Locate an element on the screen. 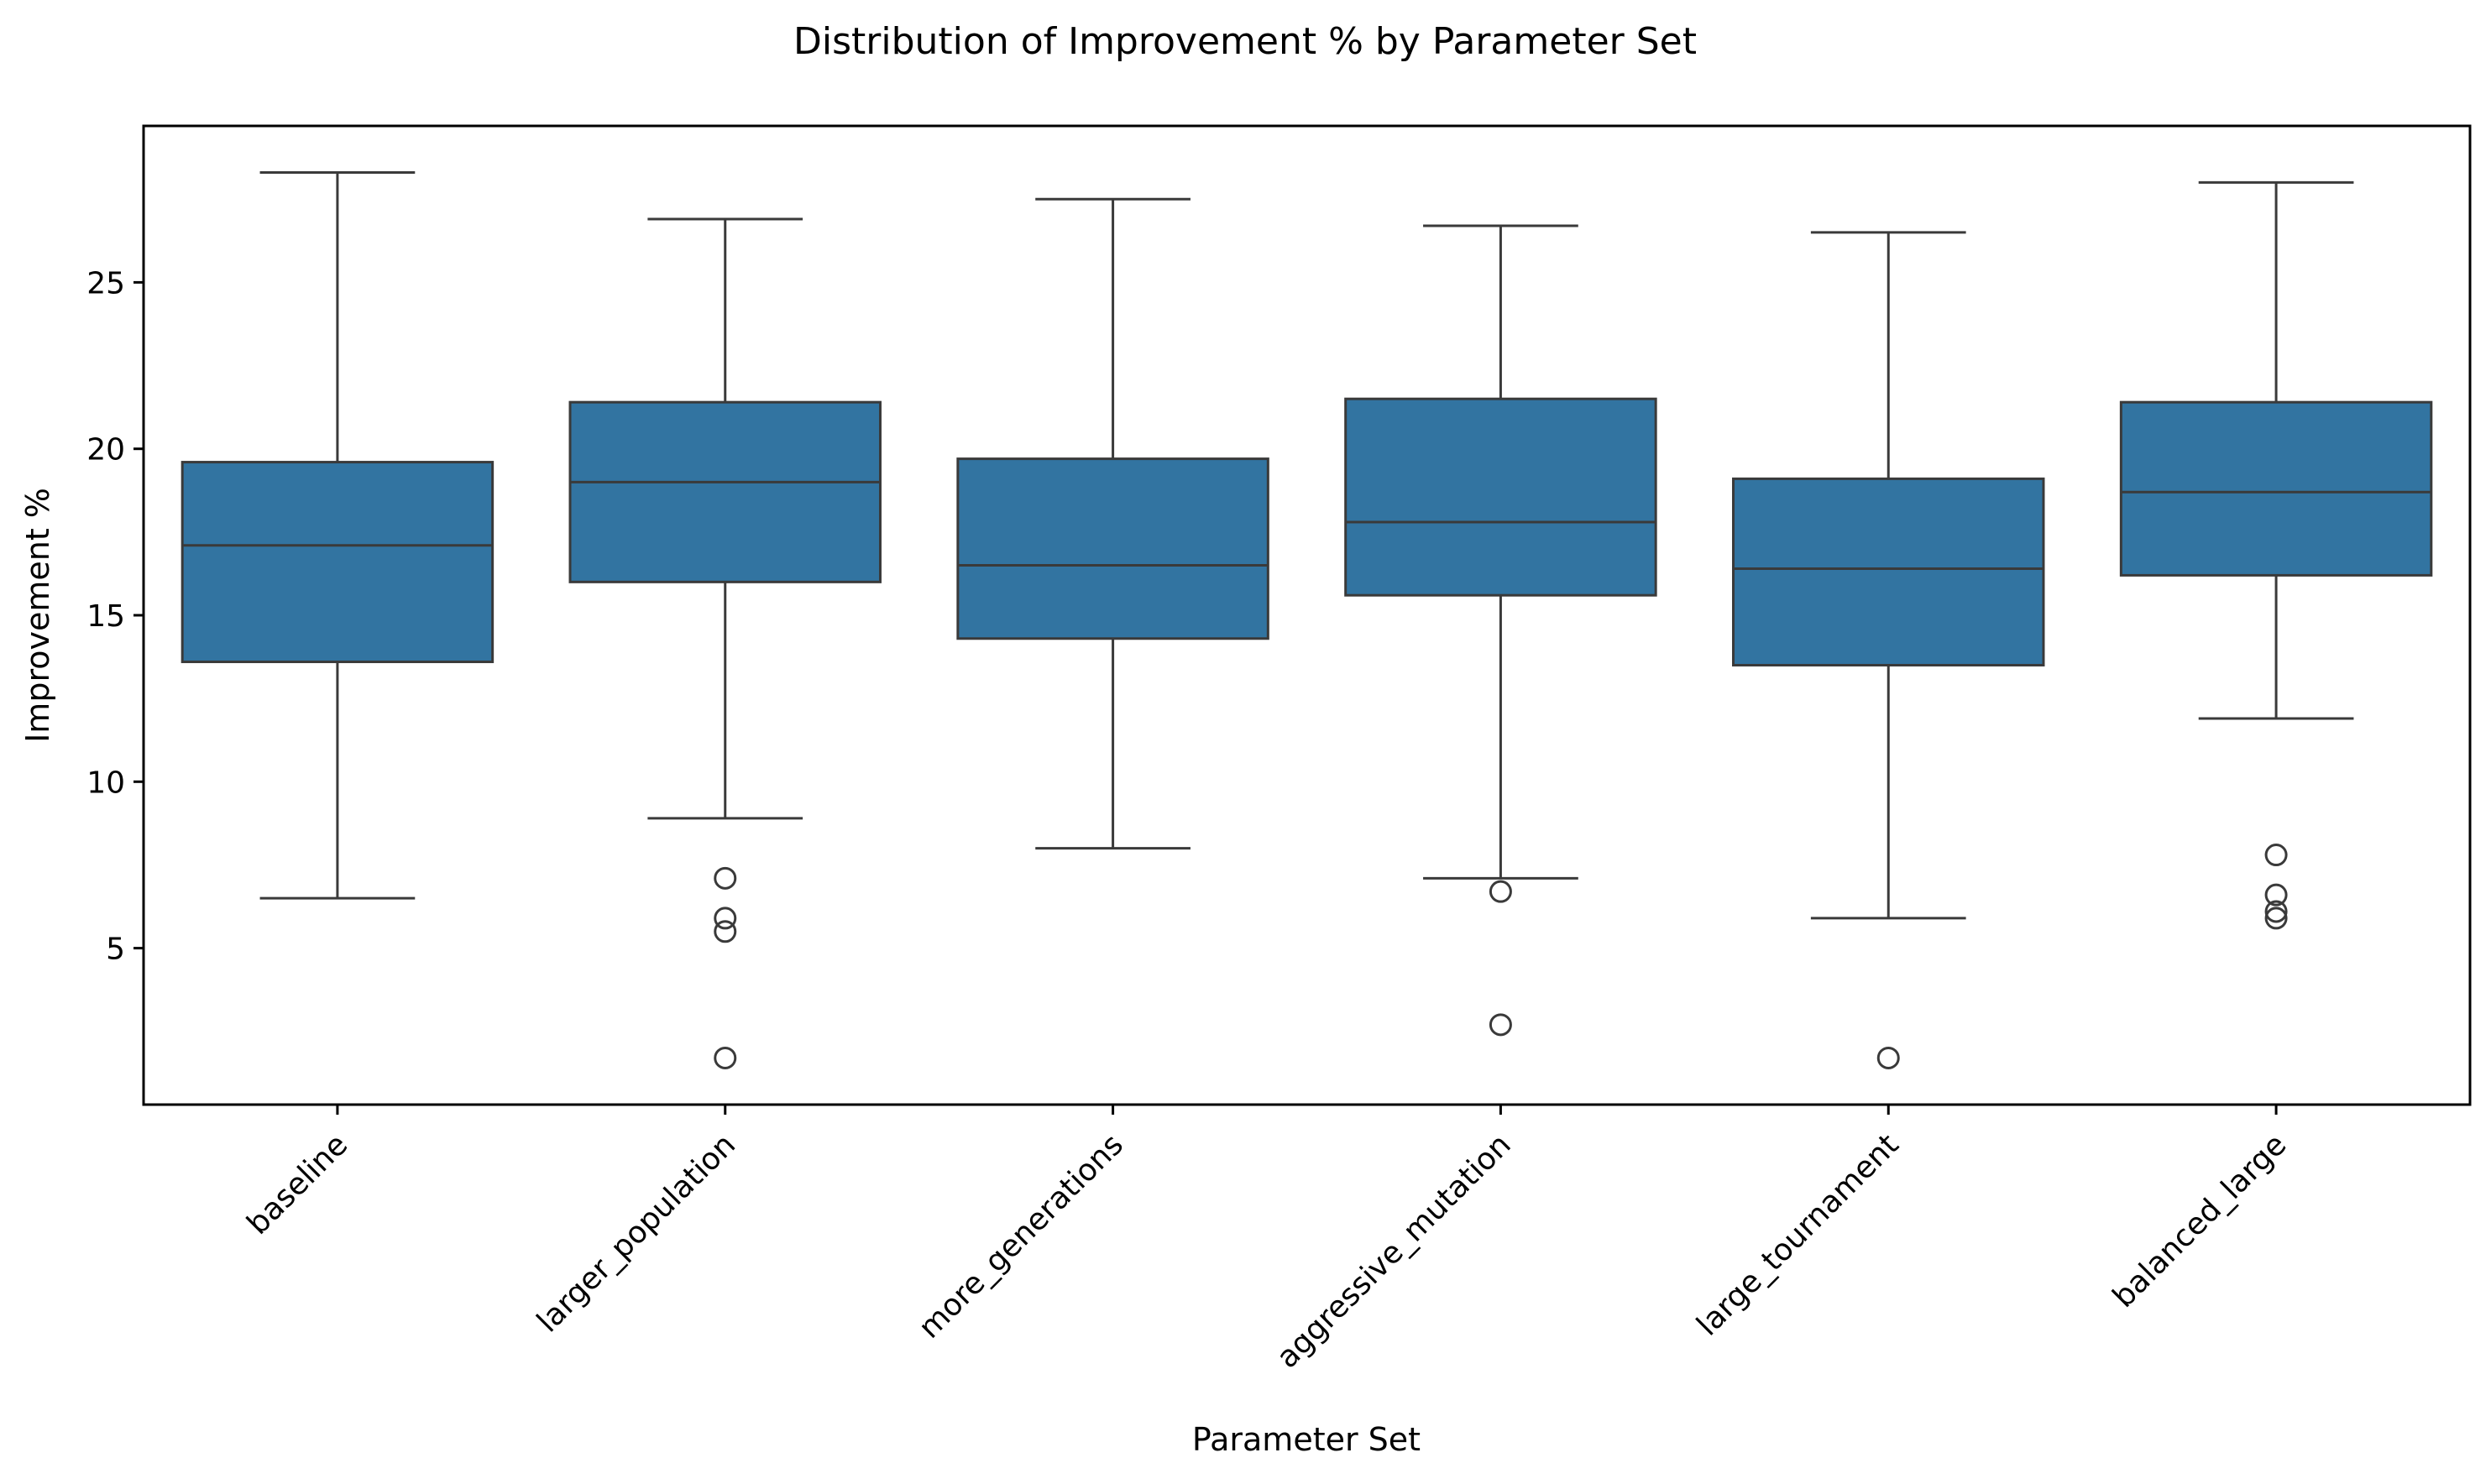  y-tick-label: 25 is located at coordinates (106, 283).